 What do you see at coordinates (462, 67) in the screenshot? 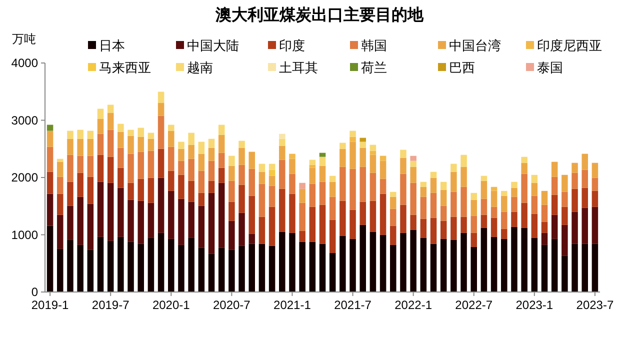
I see `legend-label: 巴西` at bounding box center [462, 67].